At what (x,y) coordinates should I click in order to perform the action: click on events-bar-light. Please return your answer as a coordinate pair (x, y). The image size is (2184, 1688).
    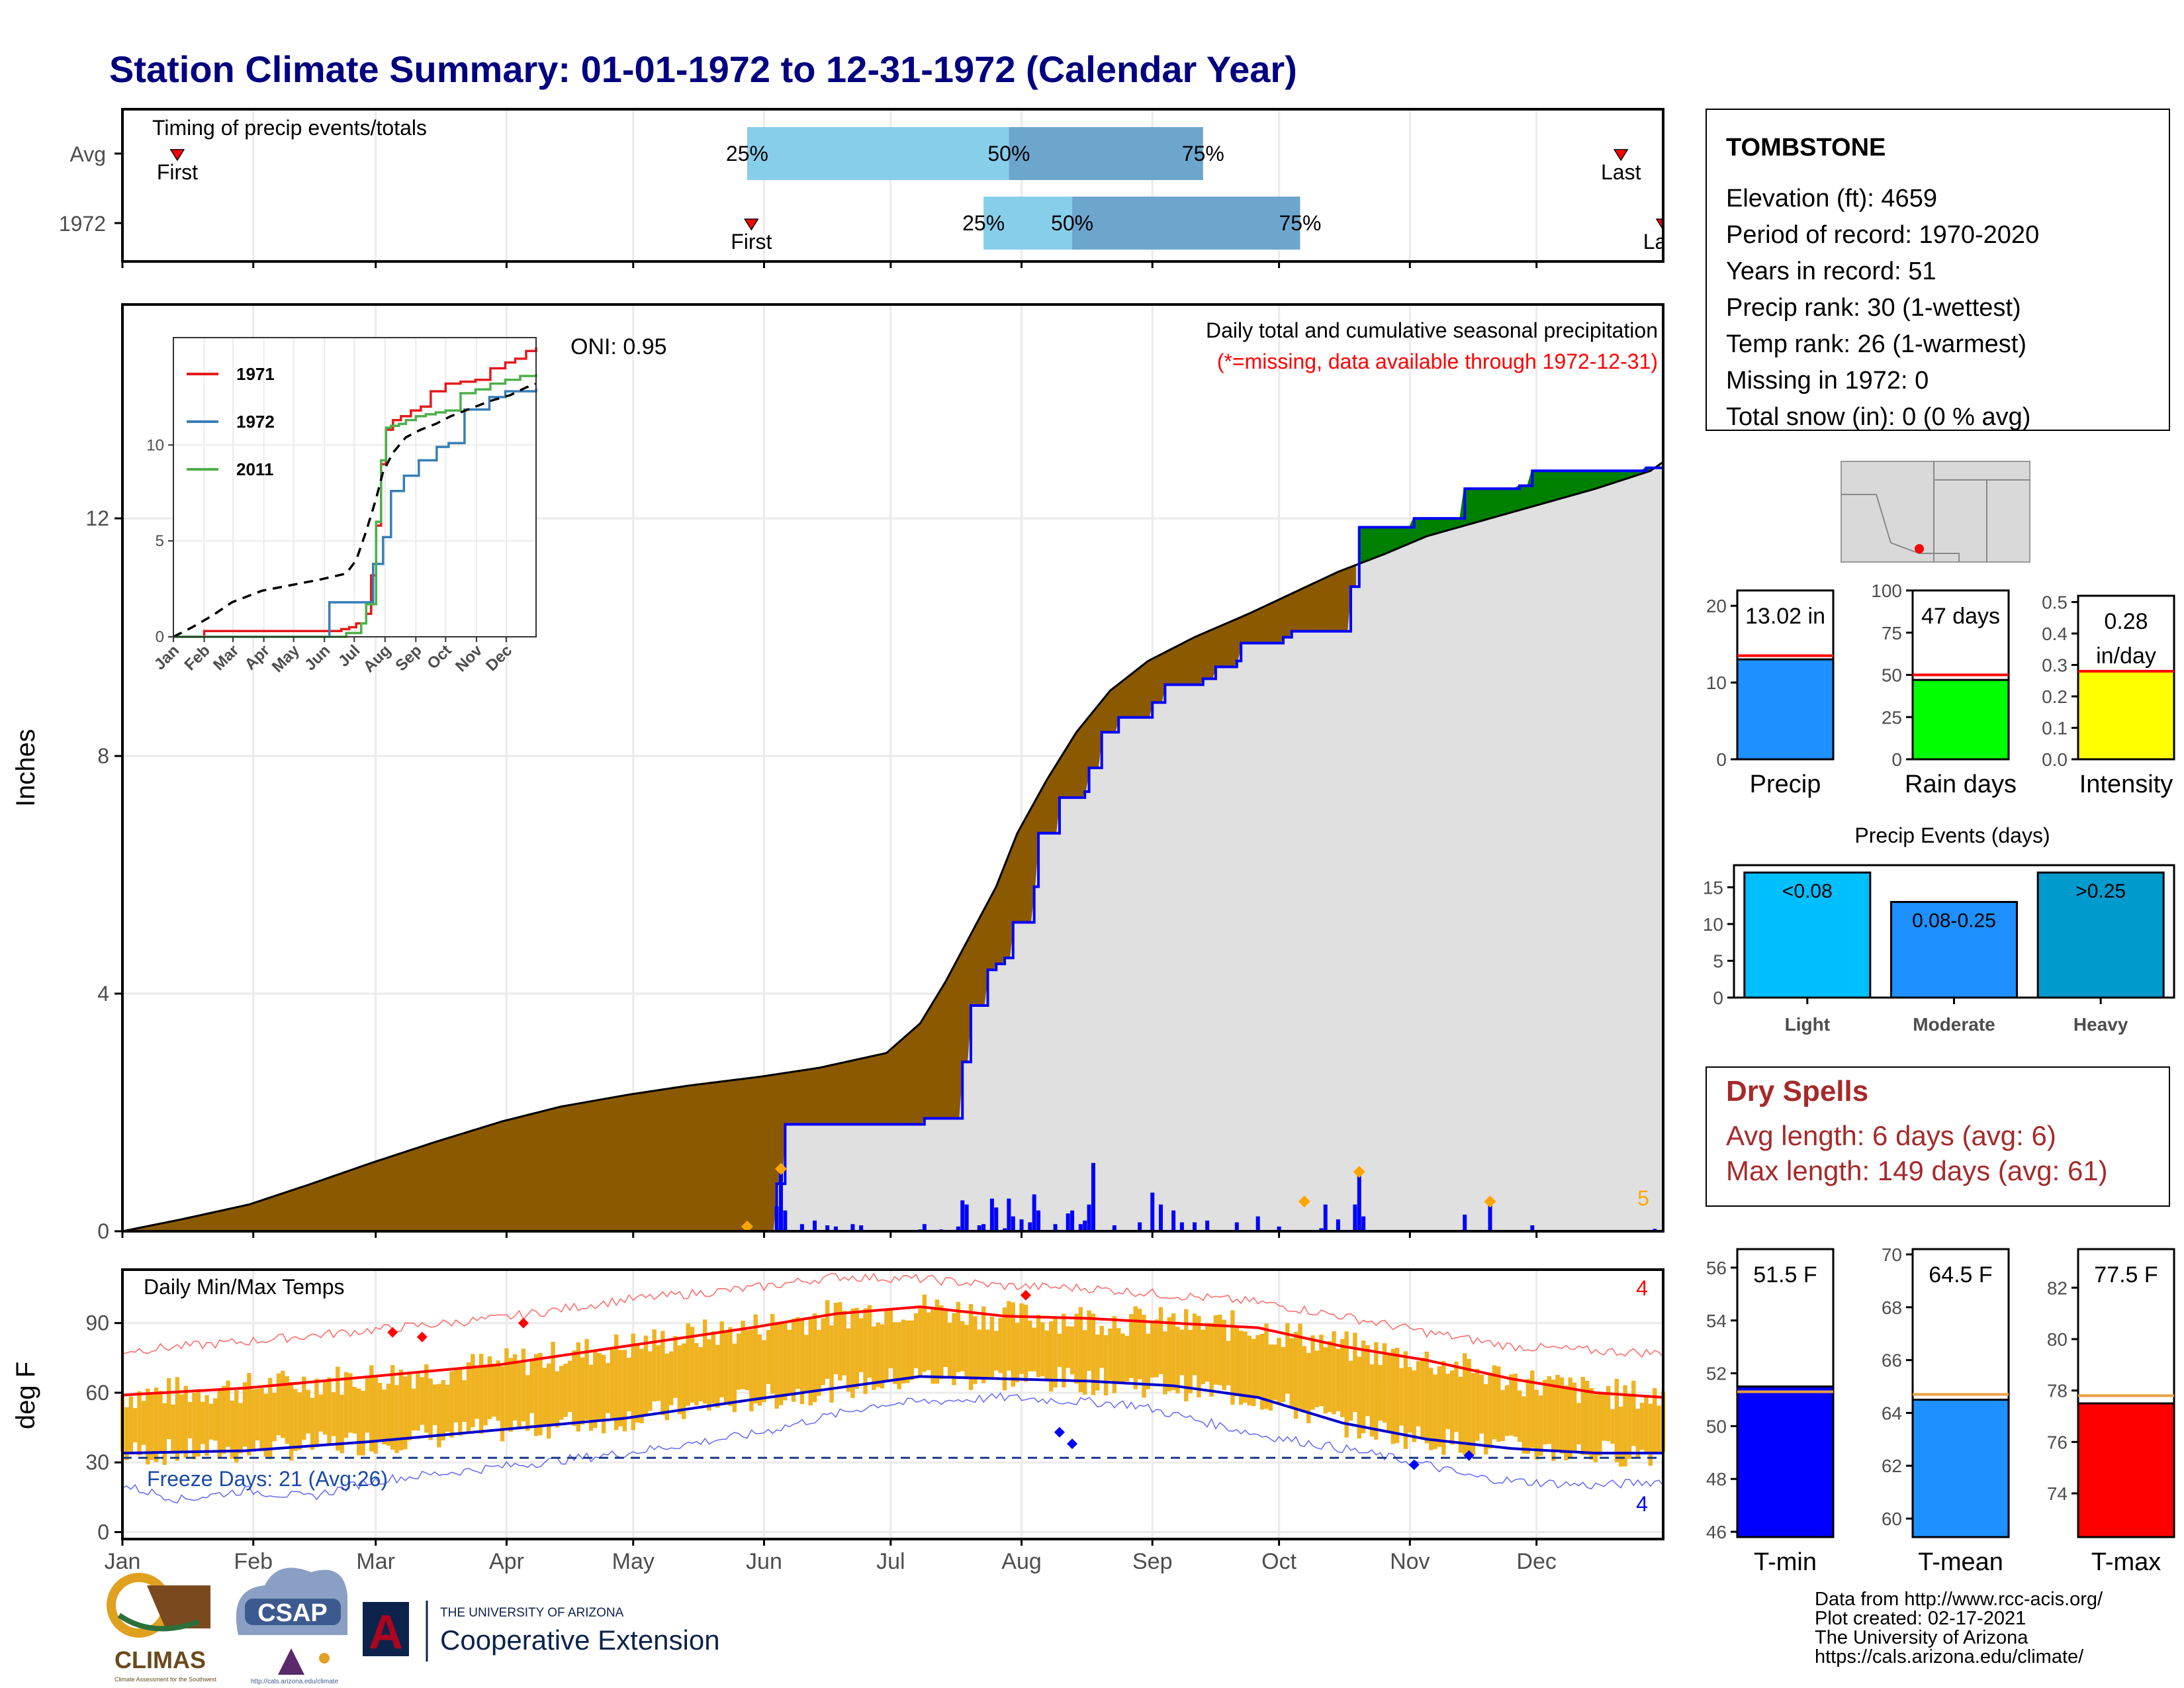
    Looking at the image, I should click on (1807, 935).